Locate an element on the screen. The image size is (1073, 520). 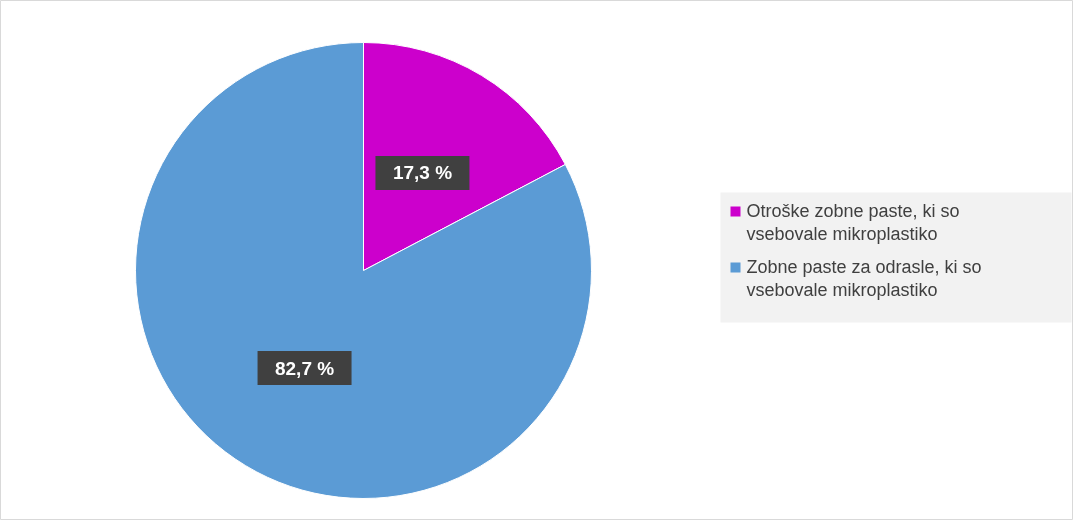
data-label: 17,3 % is located at coordinates (422, 173).